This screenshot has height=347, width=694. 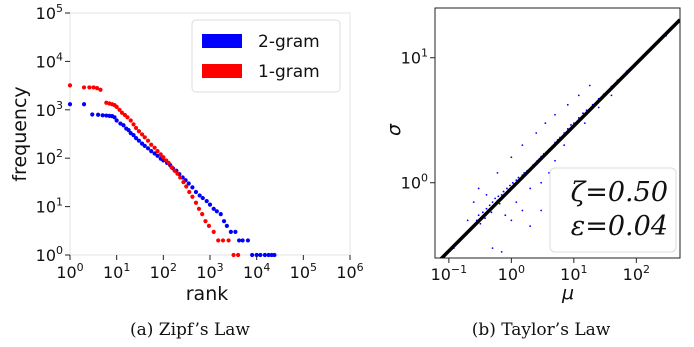 I want to click on zipf-x-tick-label: 10⁶, so click(x=349, y=271).